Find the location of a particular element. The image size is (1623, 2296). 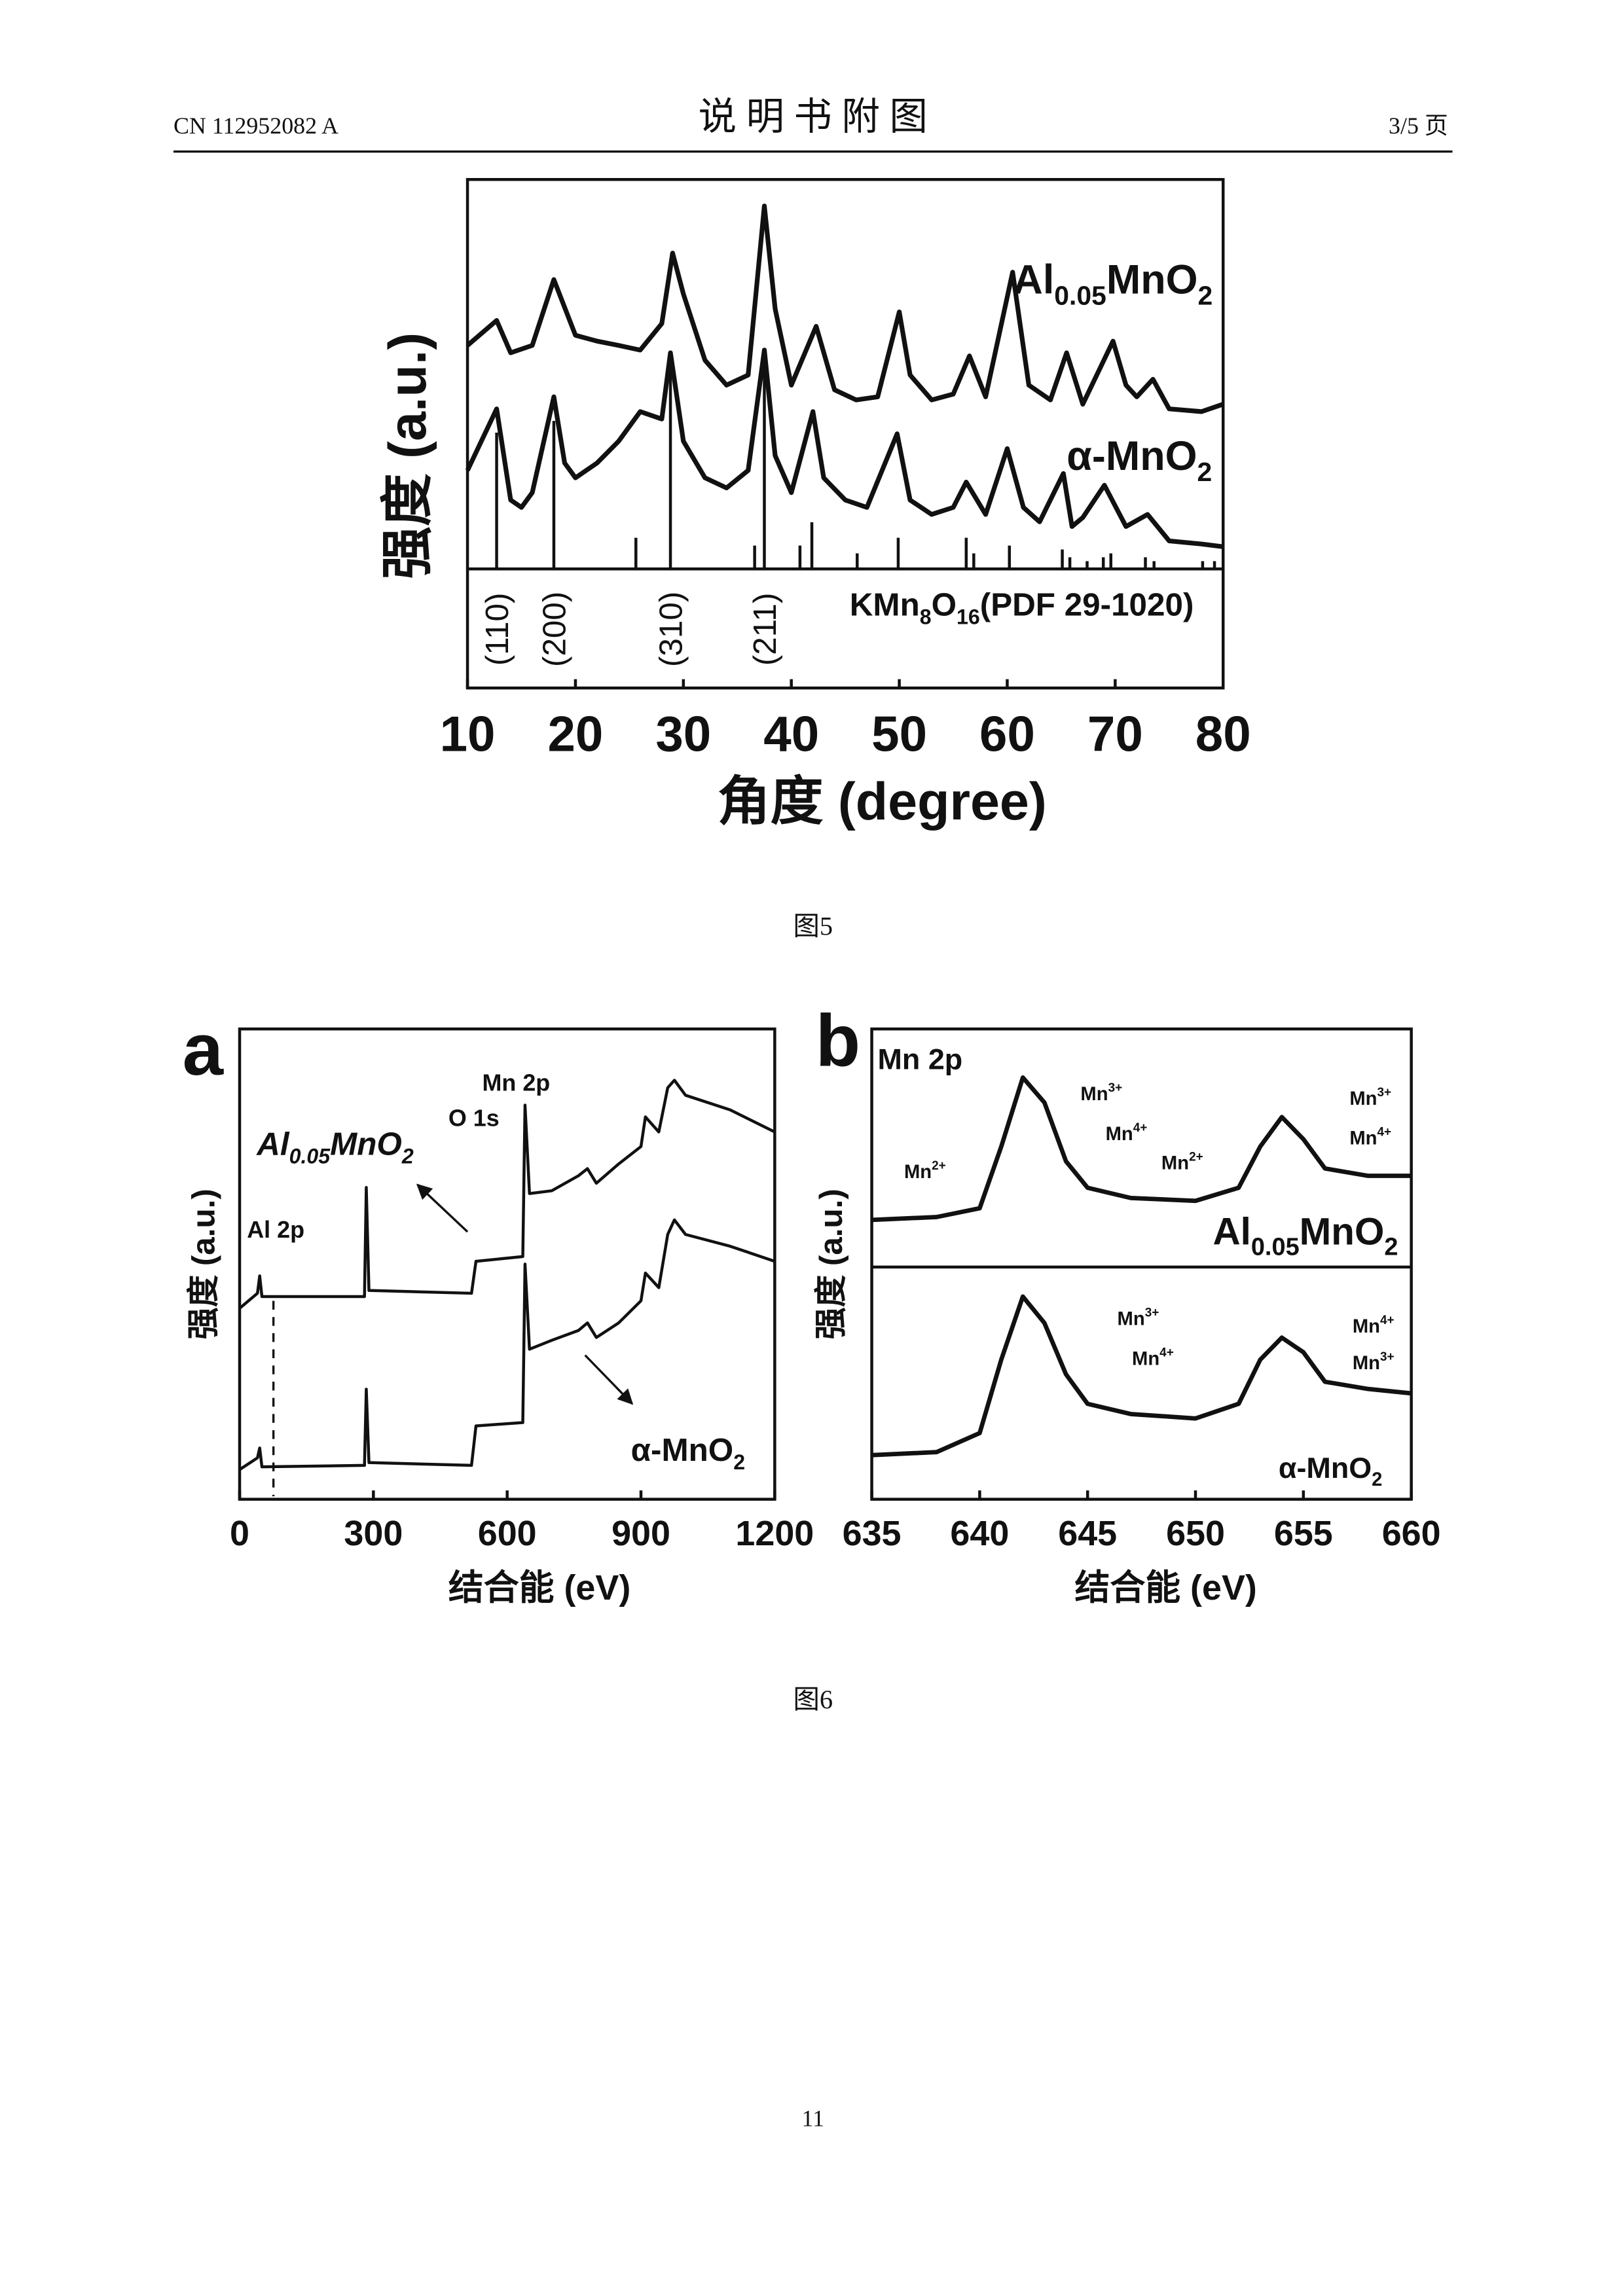

x-tick-label: 650 is located at coordinates (1195, 1533).